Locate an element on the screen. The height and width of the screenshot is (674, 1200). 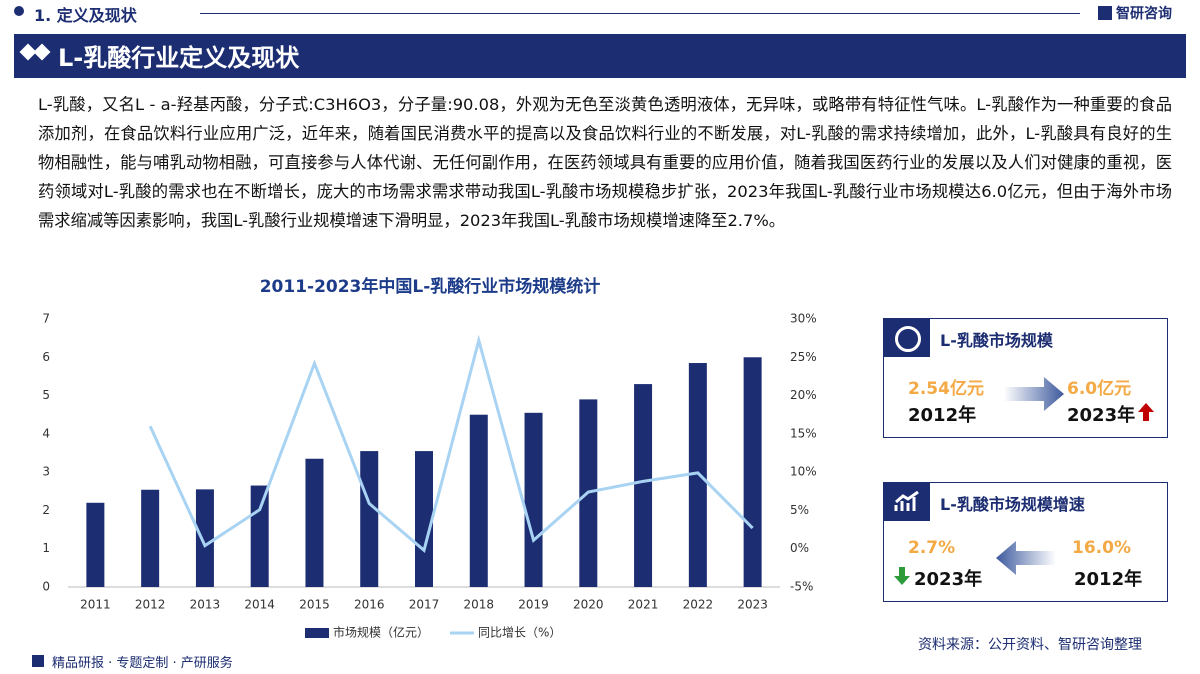
x-tick-label: 2019 is located at coordinates (533, 605).